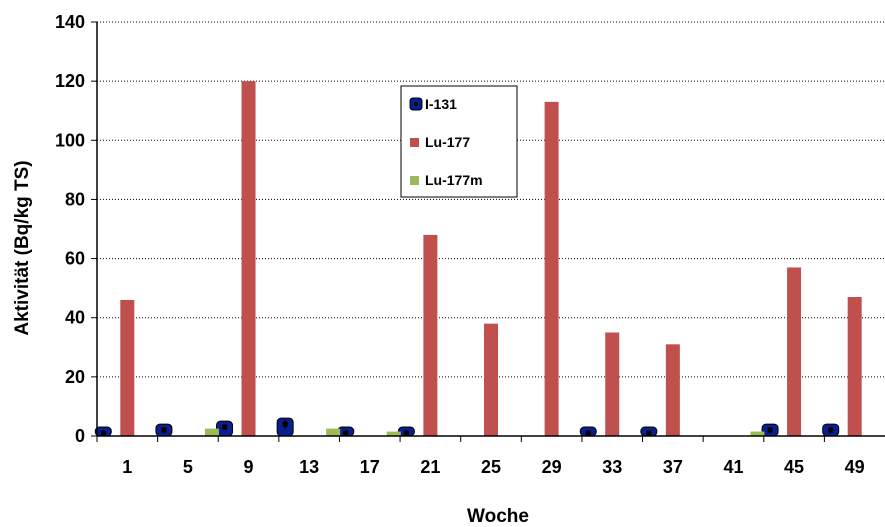 This screenshot has height=527, width=885. What do you see at coordinates (75, 259) in the screenshot?
I see `y-tick-label: 60` at bounding box center [75, 259].